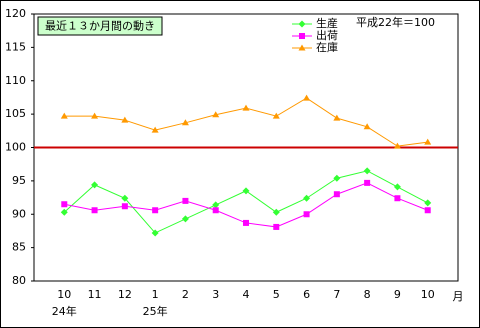  Describe the element at coordinates (458, 296) in the screenshot. I see `x-axis-label: 月` at that location.